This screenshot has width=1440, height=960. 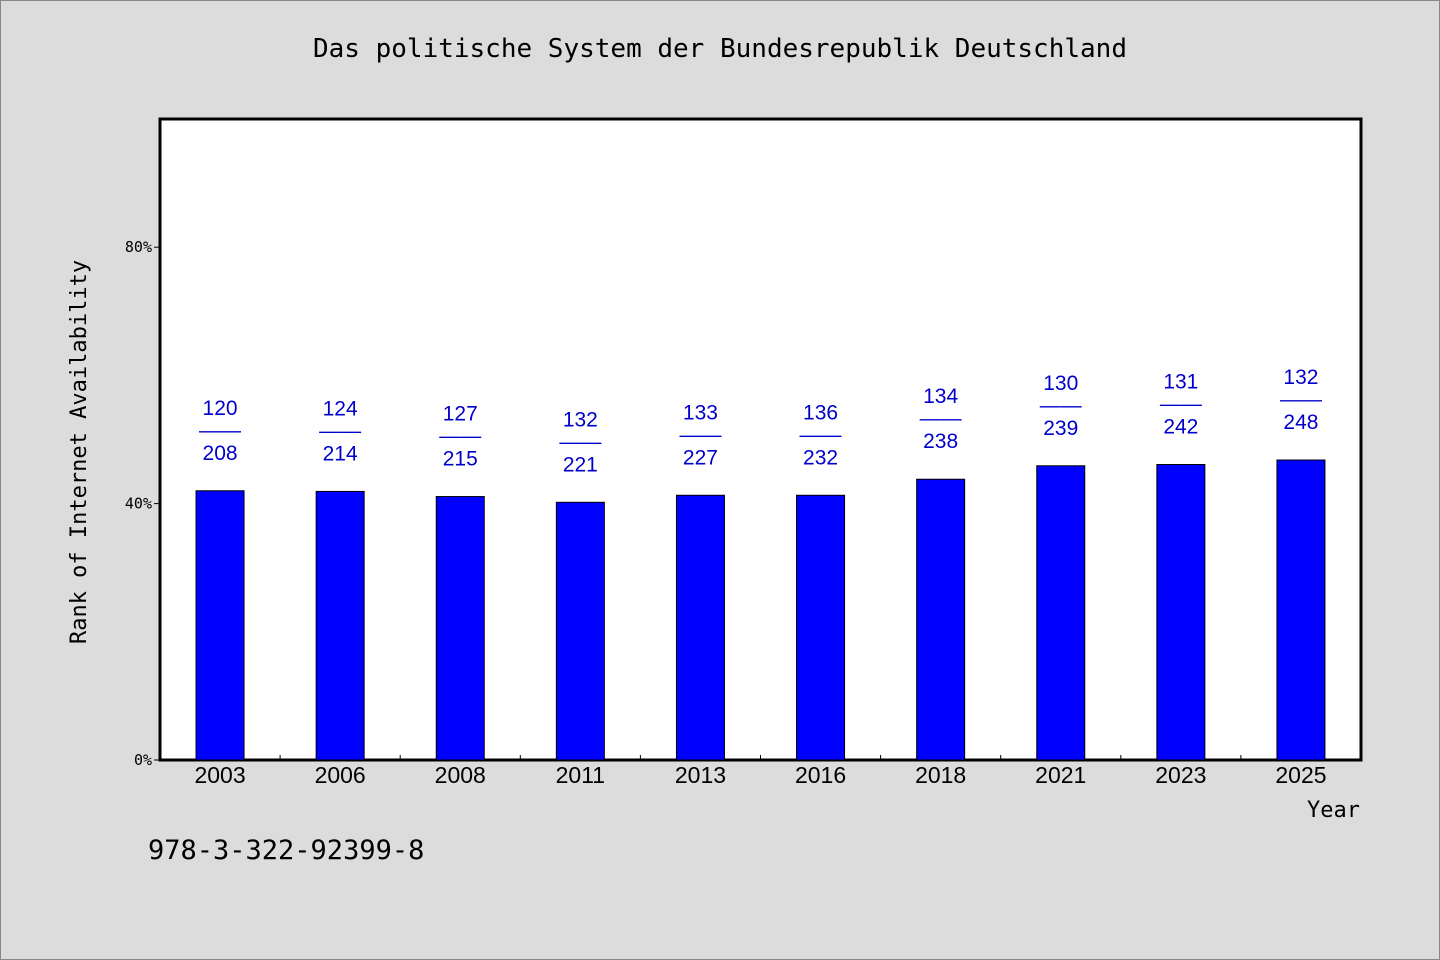 I want to click on x-tick-label: 2008, so click(x=460, y=775).